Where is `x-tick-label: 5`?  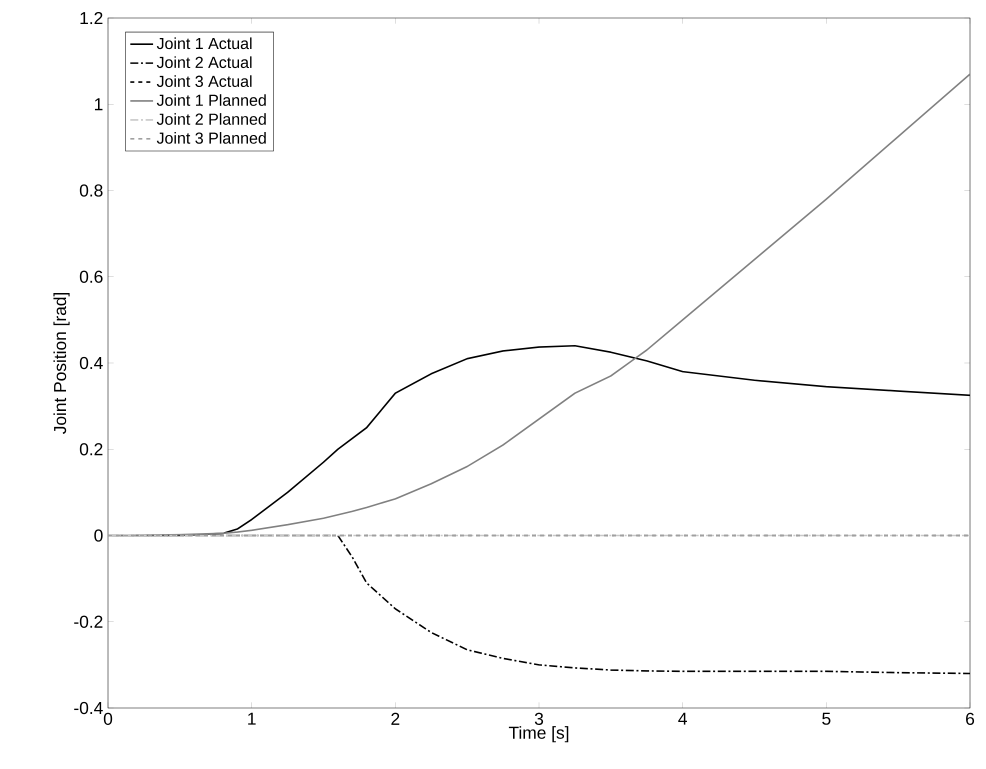
x-tick-label: 5 is located at coordinates (826, 718).